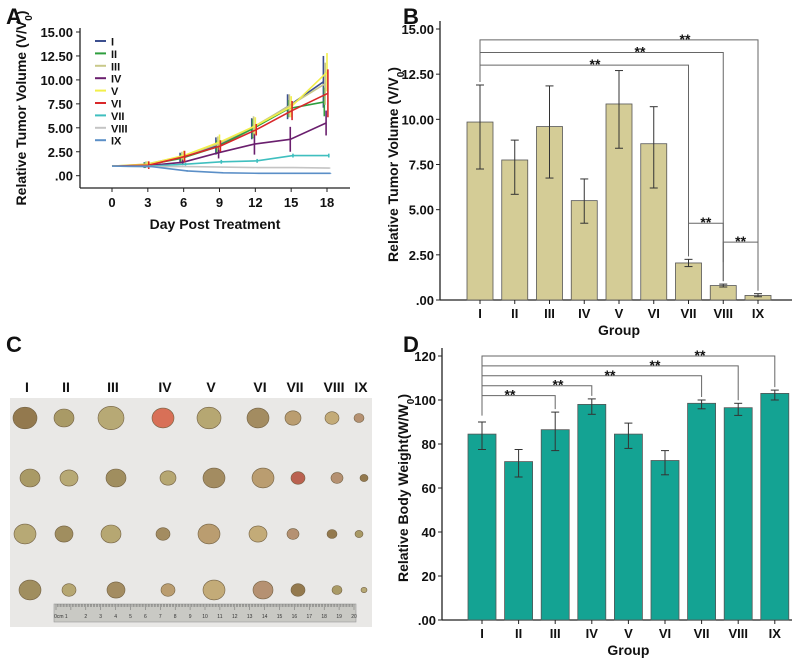 The height and width of the screenshot is (663, 811). What do you see at coordinates (147, 202) in the screenshot?
I see `x-tick-label: 3` at bounding box center [147, 202].